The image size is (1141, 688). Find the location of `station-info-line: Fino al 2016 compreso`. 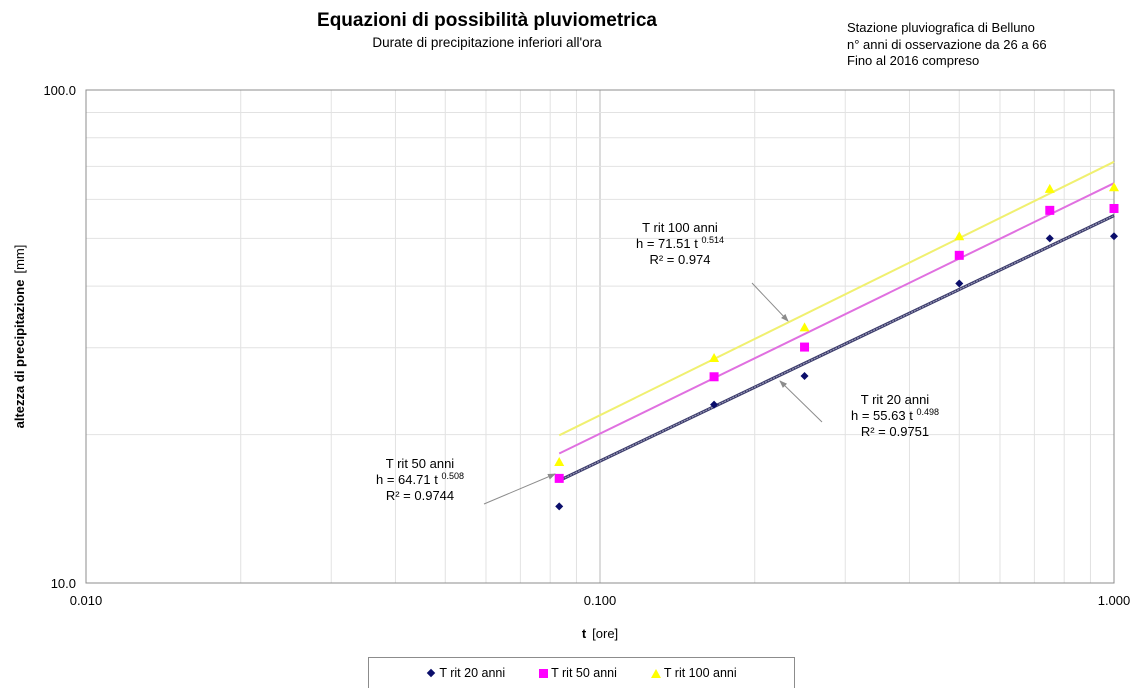

station-info-line: Fino al 2016 compreso is located at coordinates (913, 60).